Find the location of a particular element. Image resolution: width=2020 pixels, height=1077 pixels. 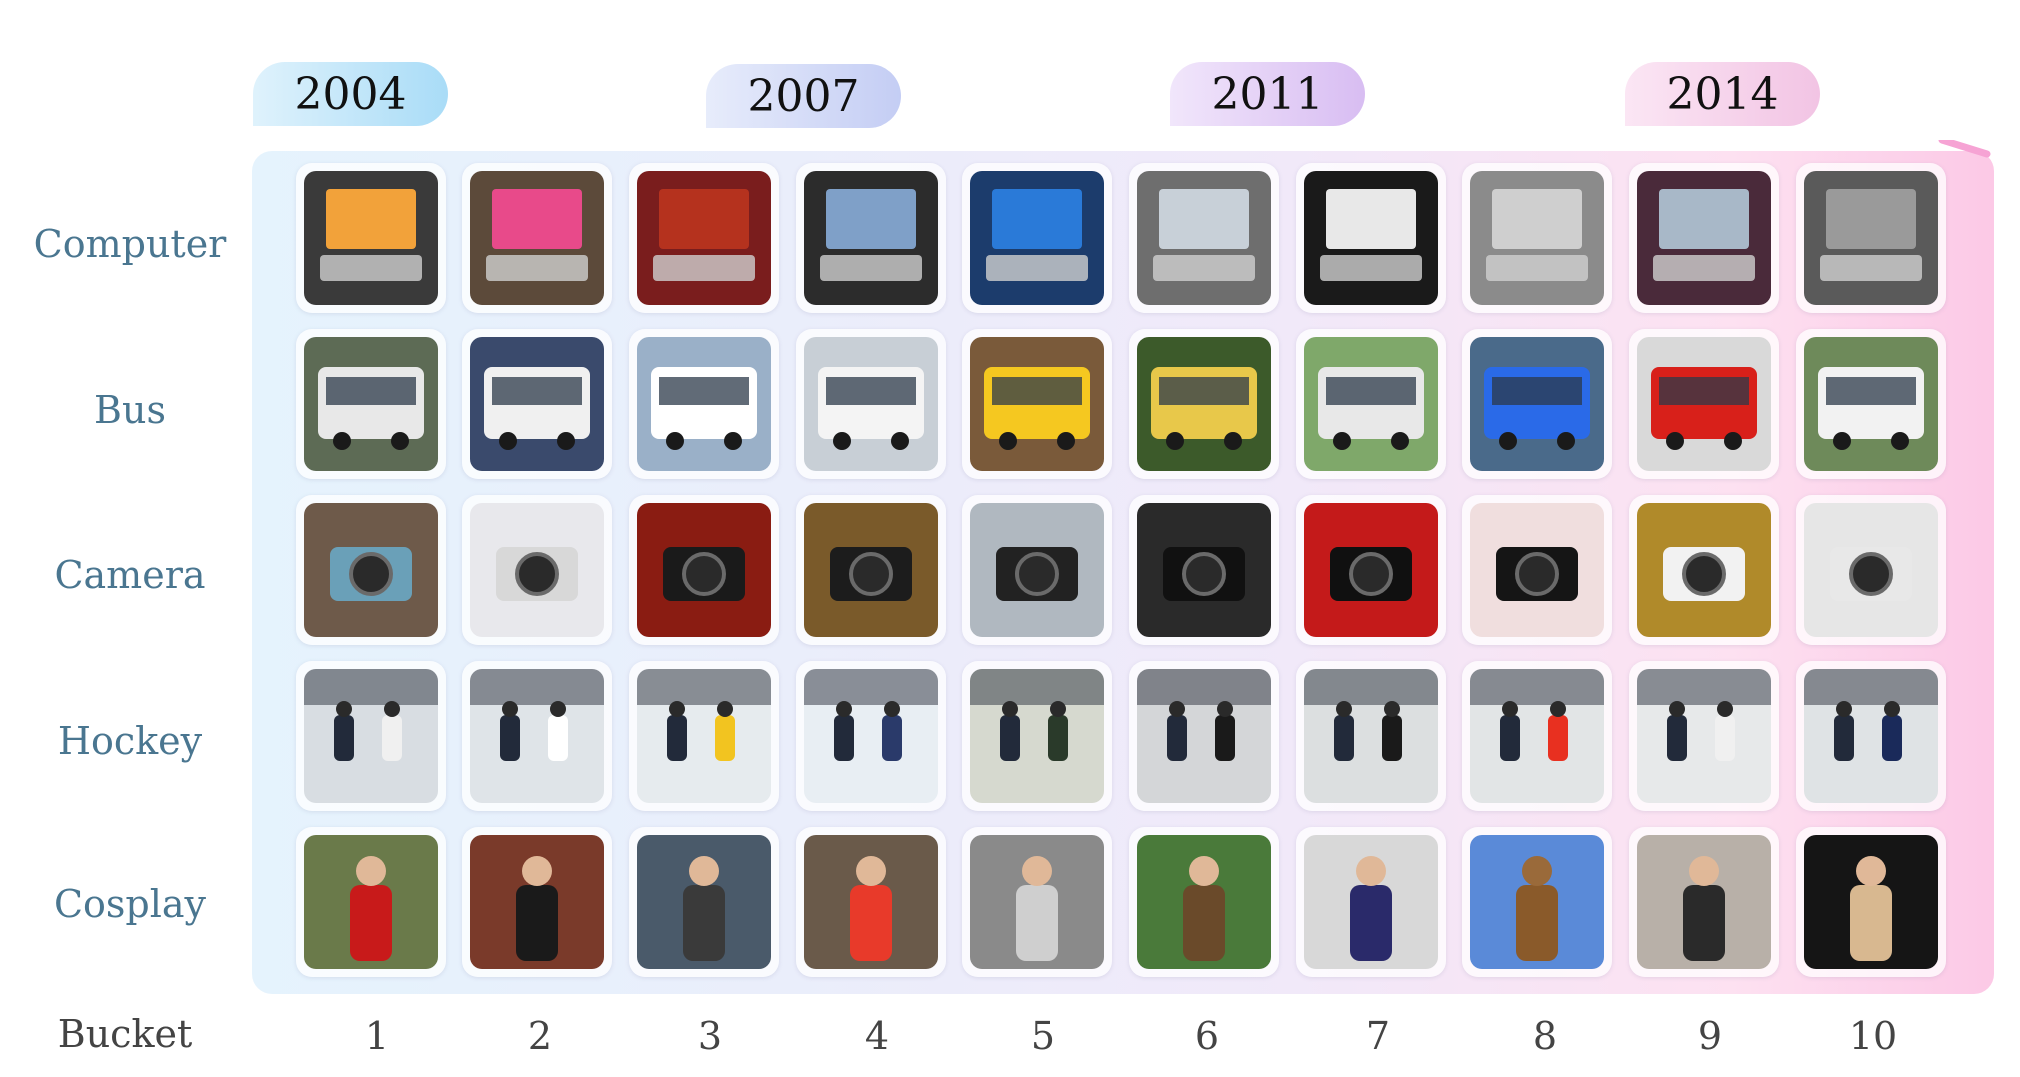

laptop-sunflower-image is located at coordinates (371, 238).